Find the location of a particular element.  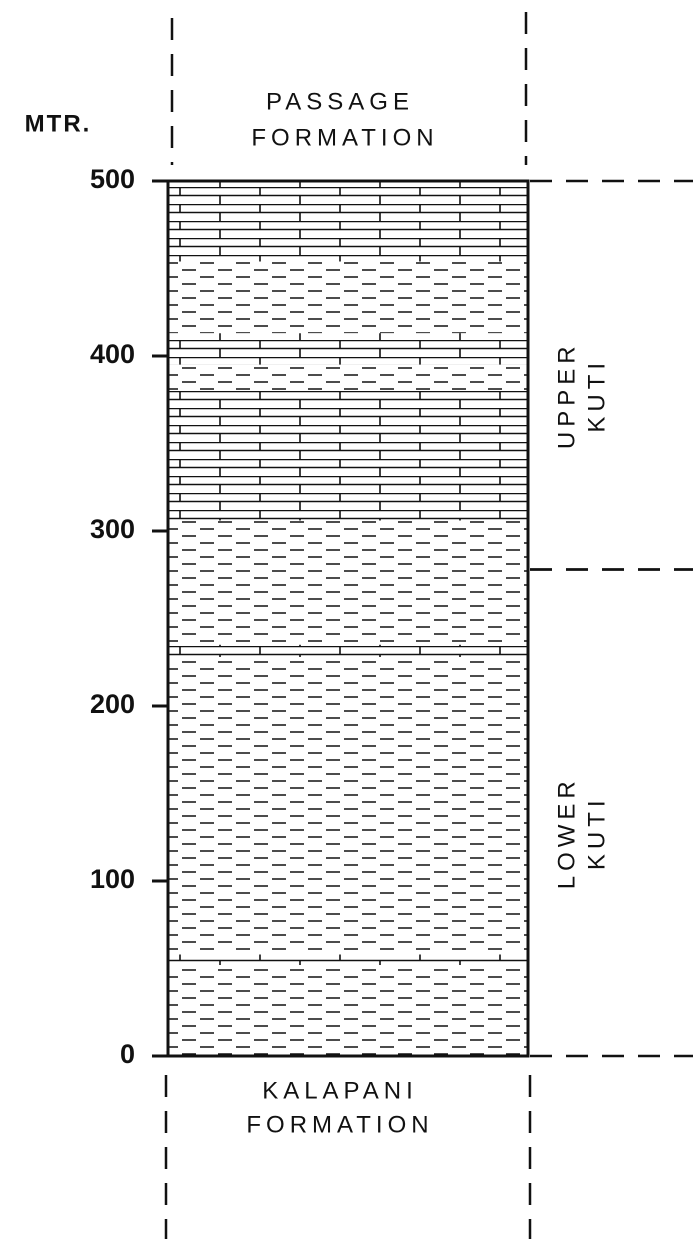

tick-label: 300 is located at coordinates (112, 529).